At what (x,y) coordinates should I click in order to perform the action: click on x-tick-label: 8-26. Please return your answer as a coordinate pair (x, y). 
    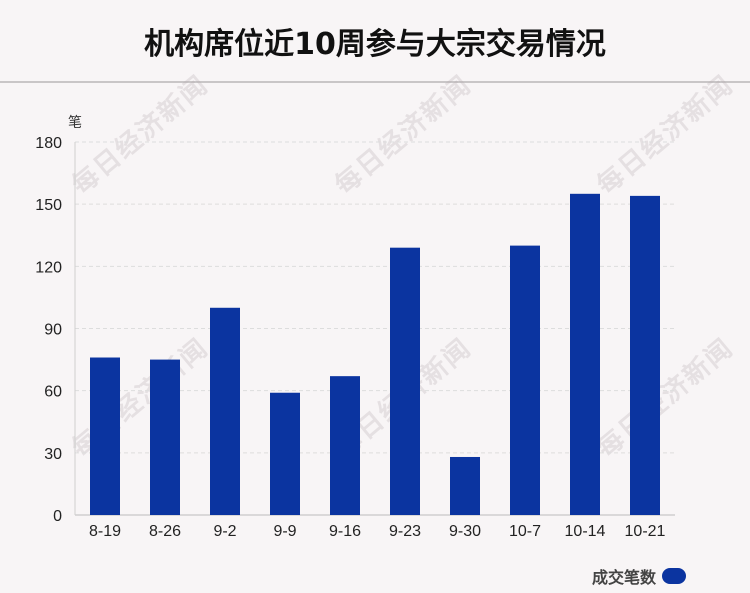
    Looking at the image, I should click on (165, 531).